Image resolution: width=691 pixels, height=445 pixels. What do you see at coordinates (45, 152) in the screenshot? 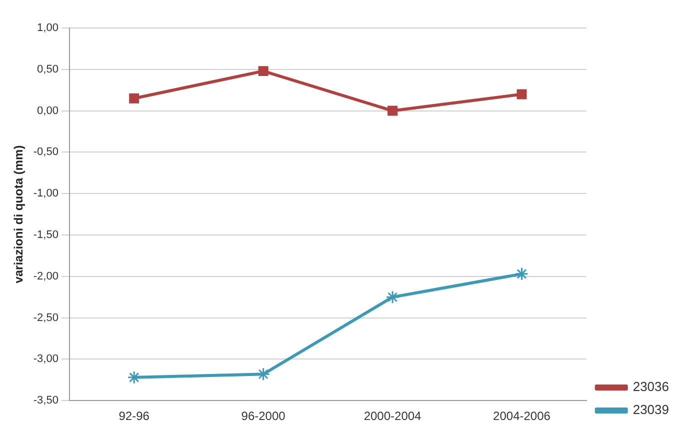
I see `y-tick-label: -0,50` at bounding box center [45, 152].